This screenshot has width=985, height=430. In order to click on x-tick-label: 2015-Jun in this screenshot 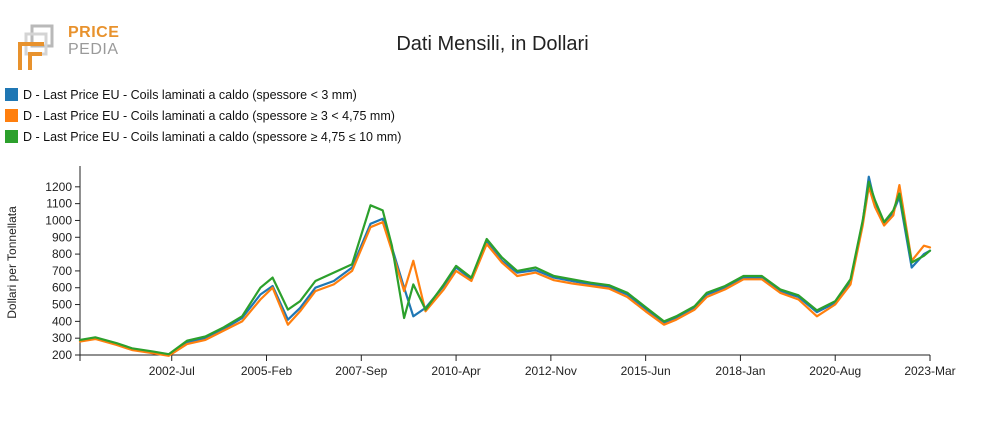, I will do `click(646, 371)`.